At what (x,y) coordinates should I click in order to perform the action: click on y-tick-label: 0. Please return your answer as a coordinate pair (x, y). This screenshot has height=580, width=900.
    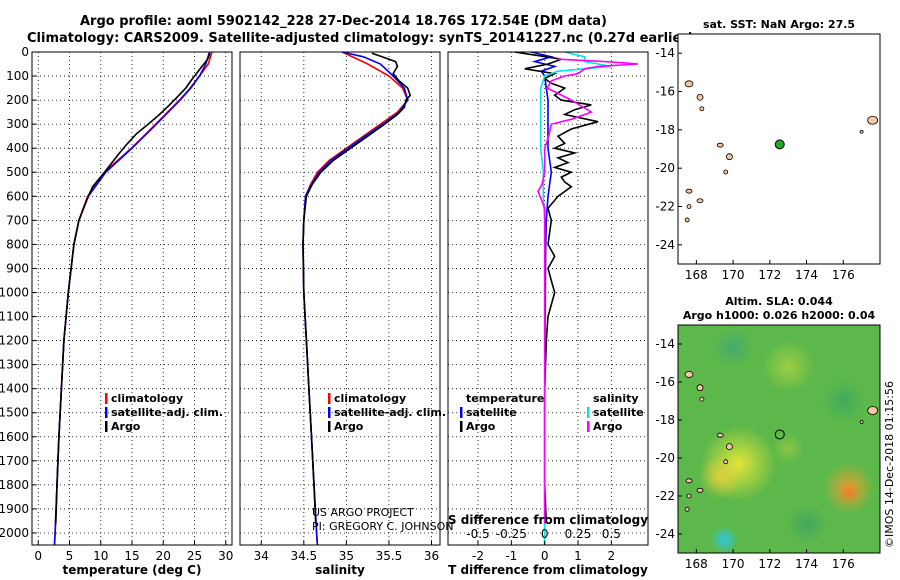
    Looking at the image, I should click on (25, 52).